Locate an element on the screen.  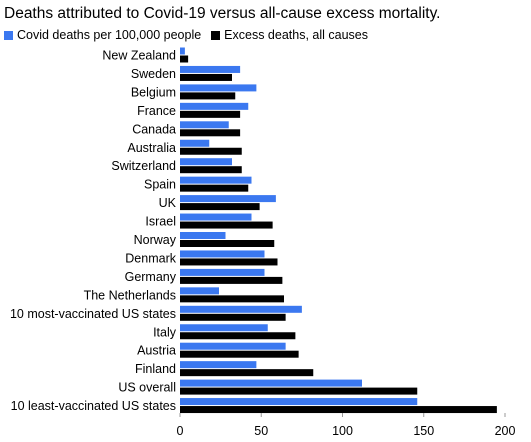
legend-item-excess-deaths: Excess deaths, all causes is located at coordinates (289, 35).